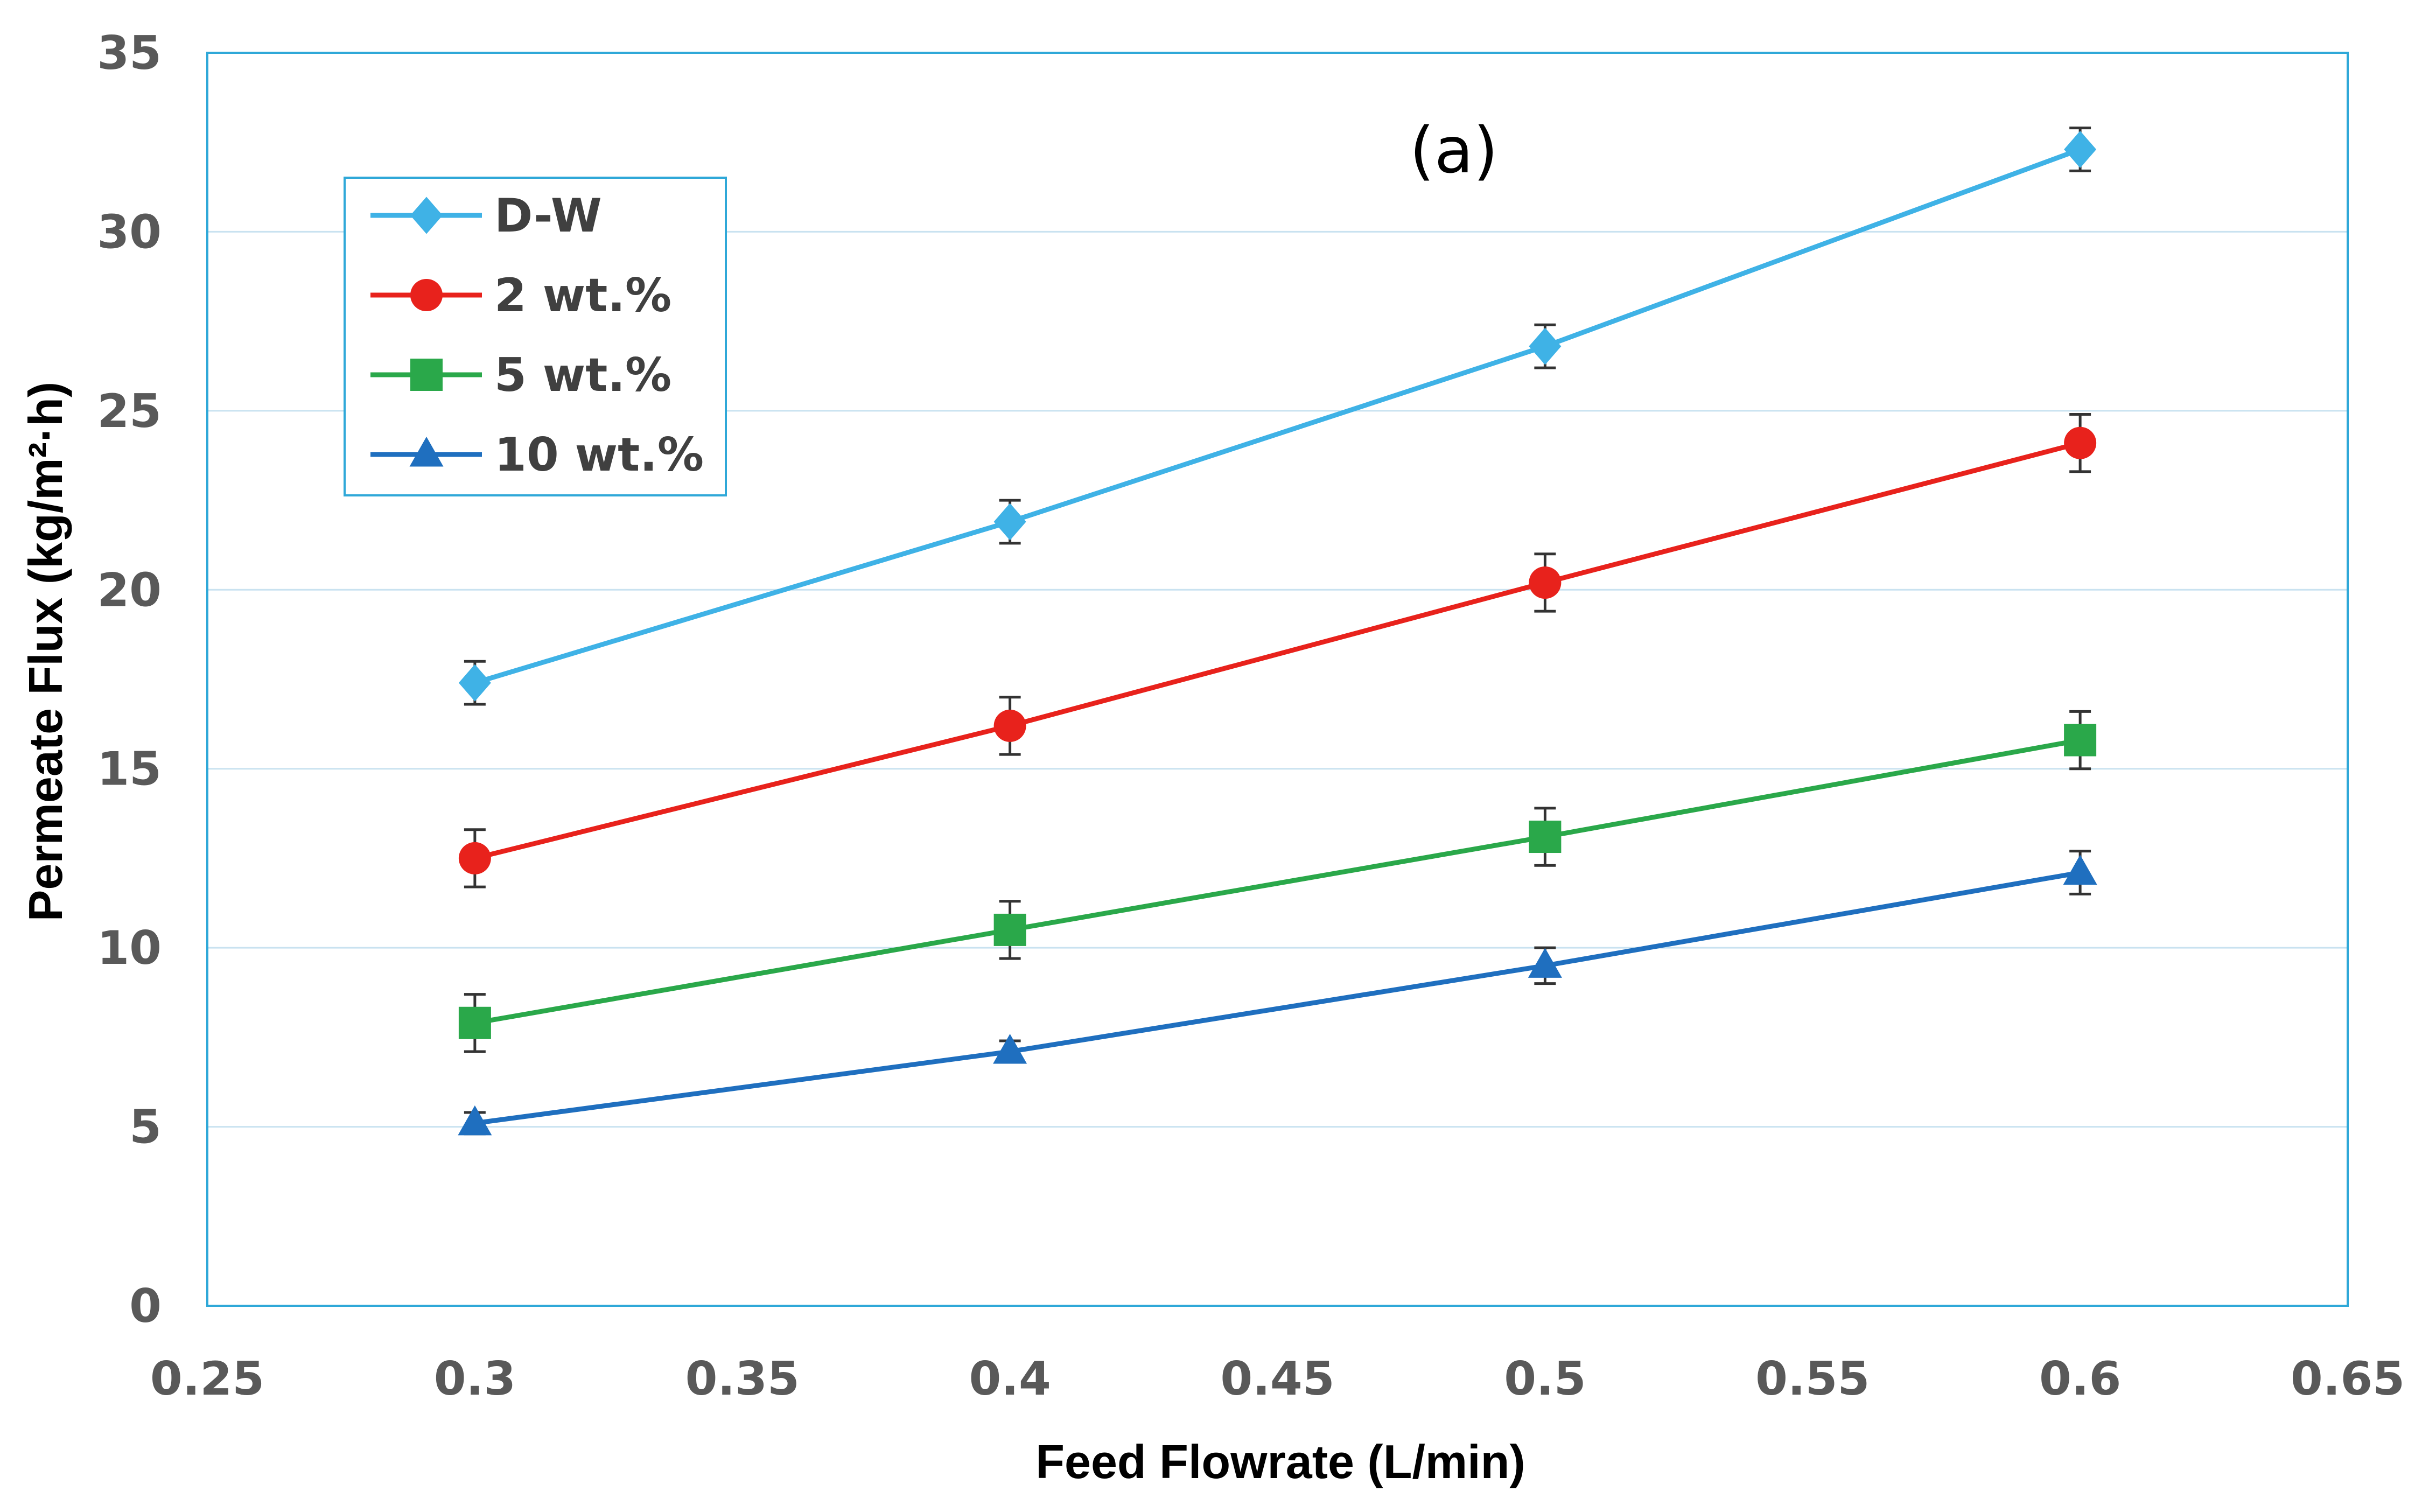 The width and height of the screenshot is (2415, 1512). I want to click on y-tick-label: 0, so click(145, 1306).